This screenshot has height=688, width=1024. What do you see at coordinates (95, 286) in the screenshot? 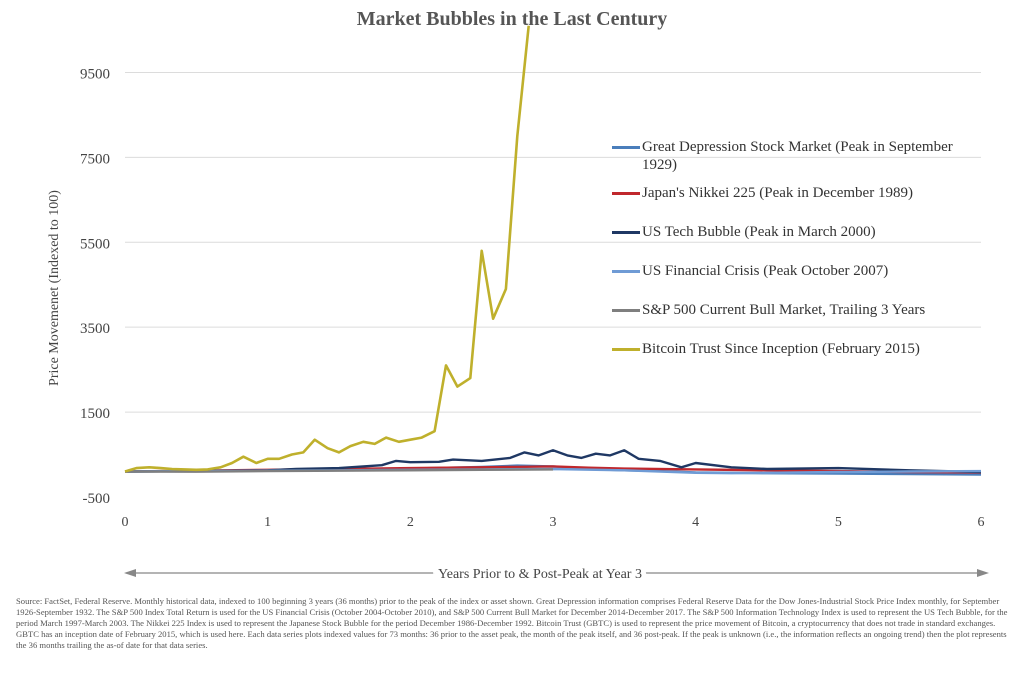
I see `y-axis-ticks: -500 1500 3500 5500 7500 9500` at bounding box center [95, 286].